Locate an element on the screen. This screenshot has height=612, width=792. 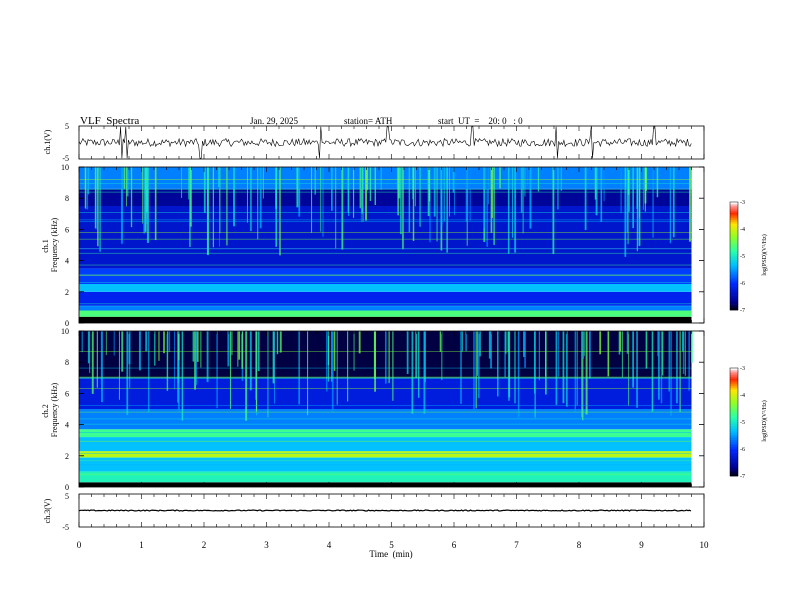
ch2-spec-ytick-label-2: 2 is located at coordinates (67, 456).